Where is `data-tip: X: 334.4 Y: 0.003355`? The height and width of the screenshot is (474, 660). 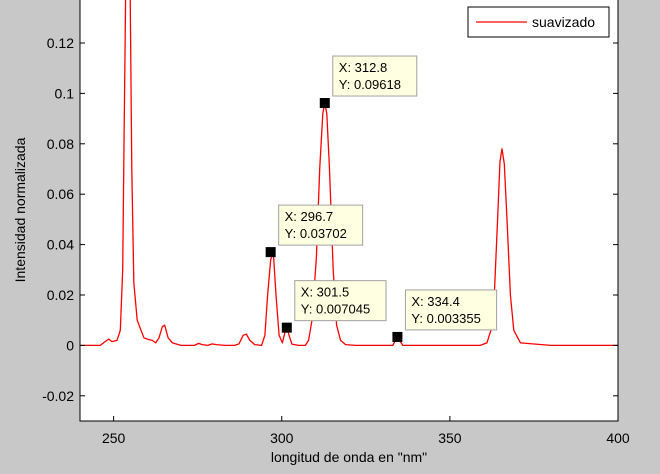 data-tip: X: 334.4 Y: 0.003355 is located at coordinates (445, 315).